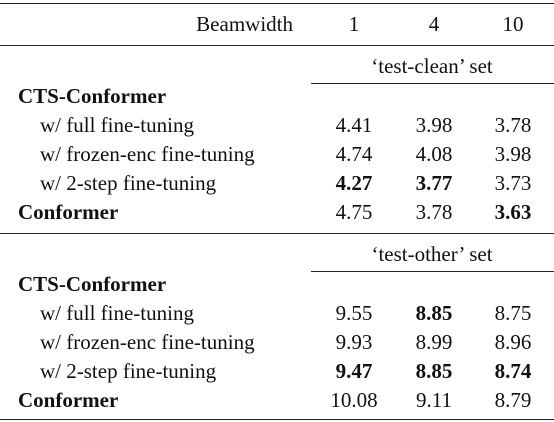 The height and width of the screenshot is (422, 554). Describe the element at coordinates (354, 24) in the screenshot. I see `beam-1-header: 1` at that location.